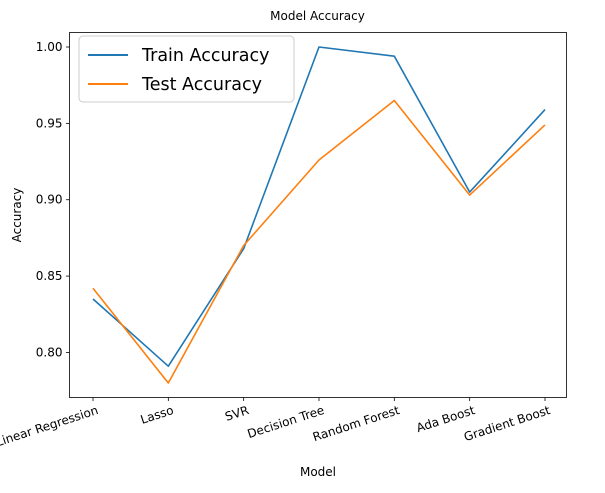  Describe the element at coordinates (49, 200) in the screenshot. I see `y-tick-label: 0.90` at that location.